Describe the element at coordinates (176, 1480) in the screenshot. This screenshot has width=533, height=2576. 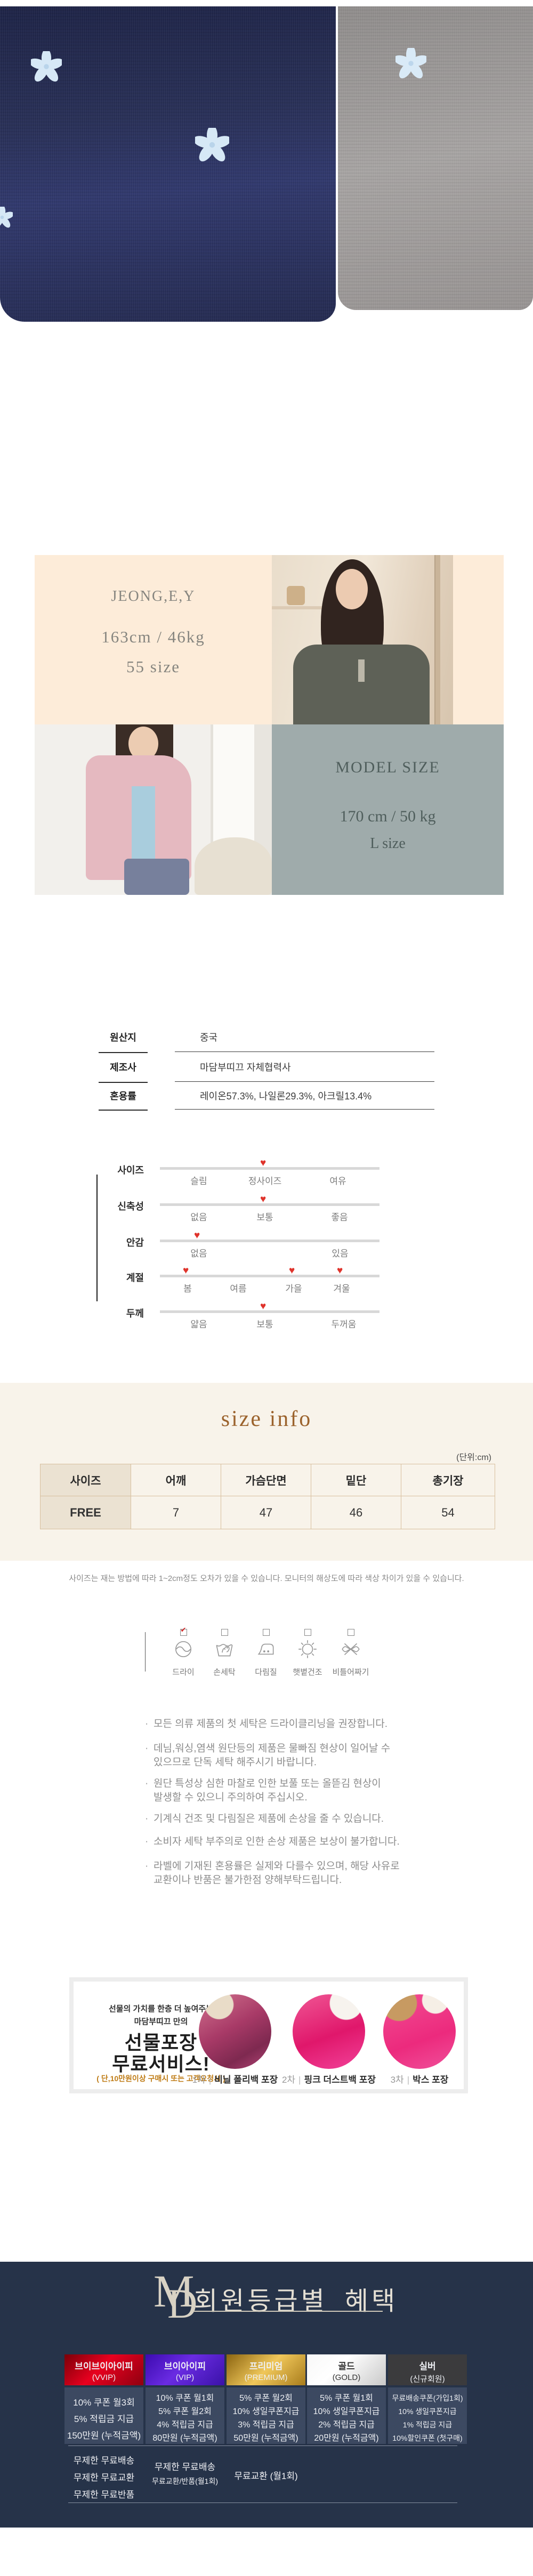
I see `column-header: 어깨` at that location.